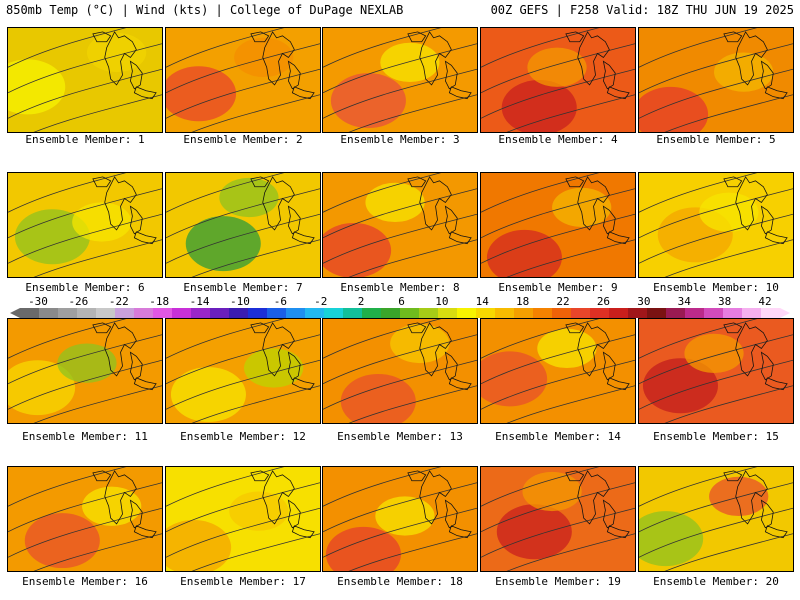 This screenshot has width=800, height=600. Describe the element at coordinates (85, 287) in the screenshot. I see `ensemble-member-label: Ensemble Member: 6` at that location.